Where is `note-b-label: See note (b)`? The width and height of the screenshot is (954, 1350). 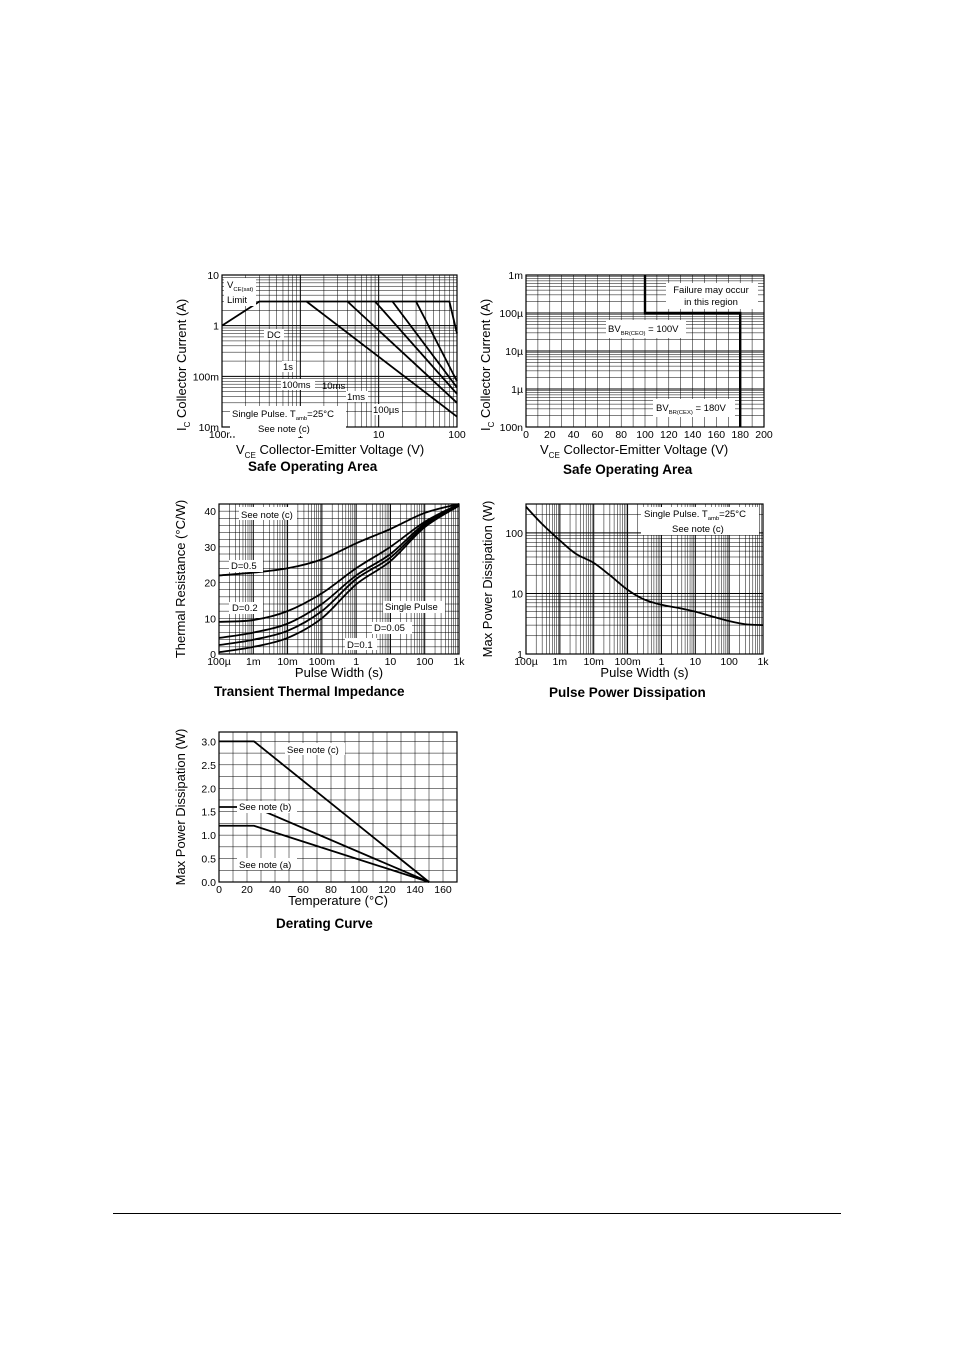
note-b-label: See note (b) is located at coordinates (265, 807).